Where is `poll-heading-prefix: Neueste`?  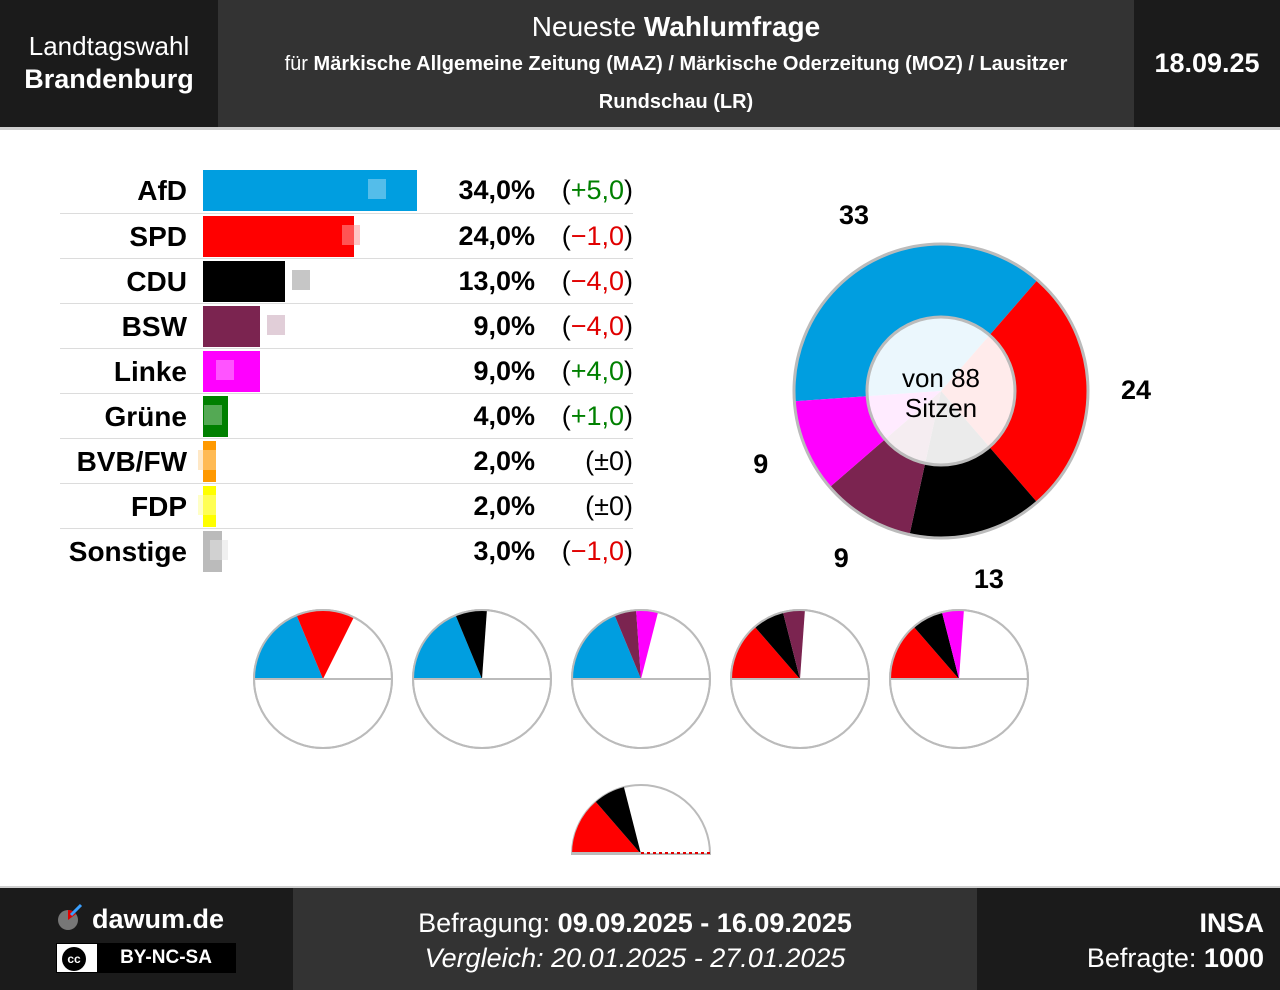 poll-heading-prefix: Neueste is located at coordinates (587, 26).